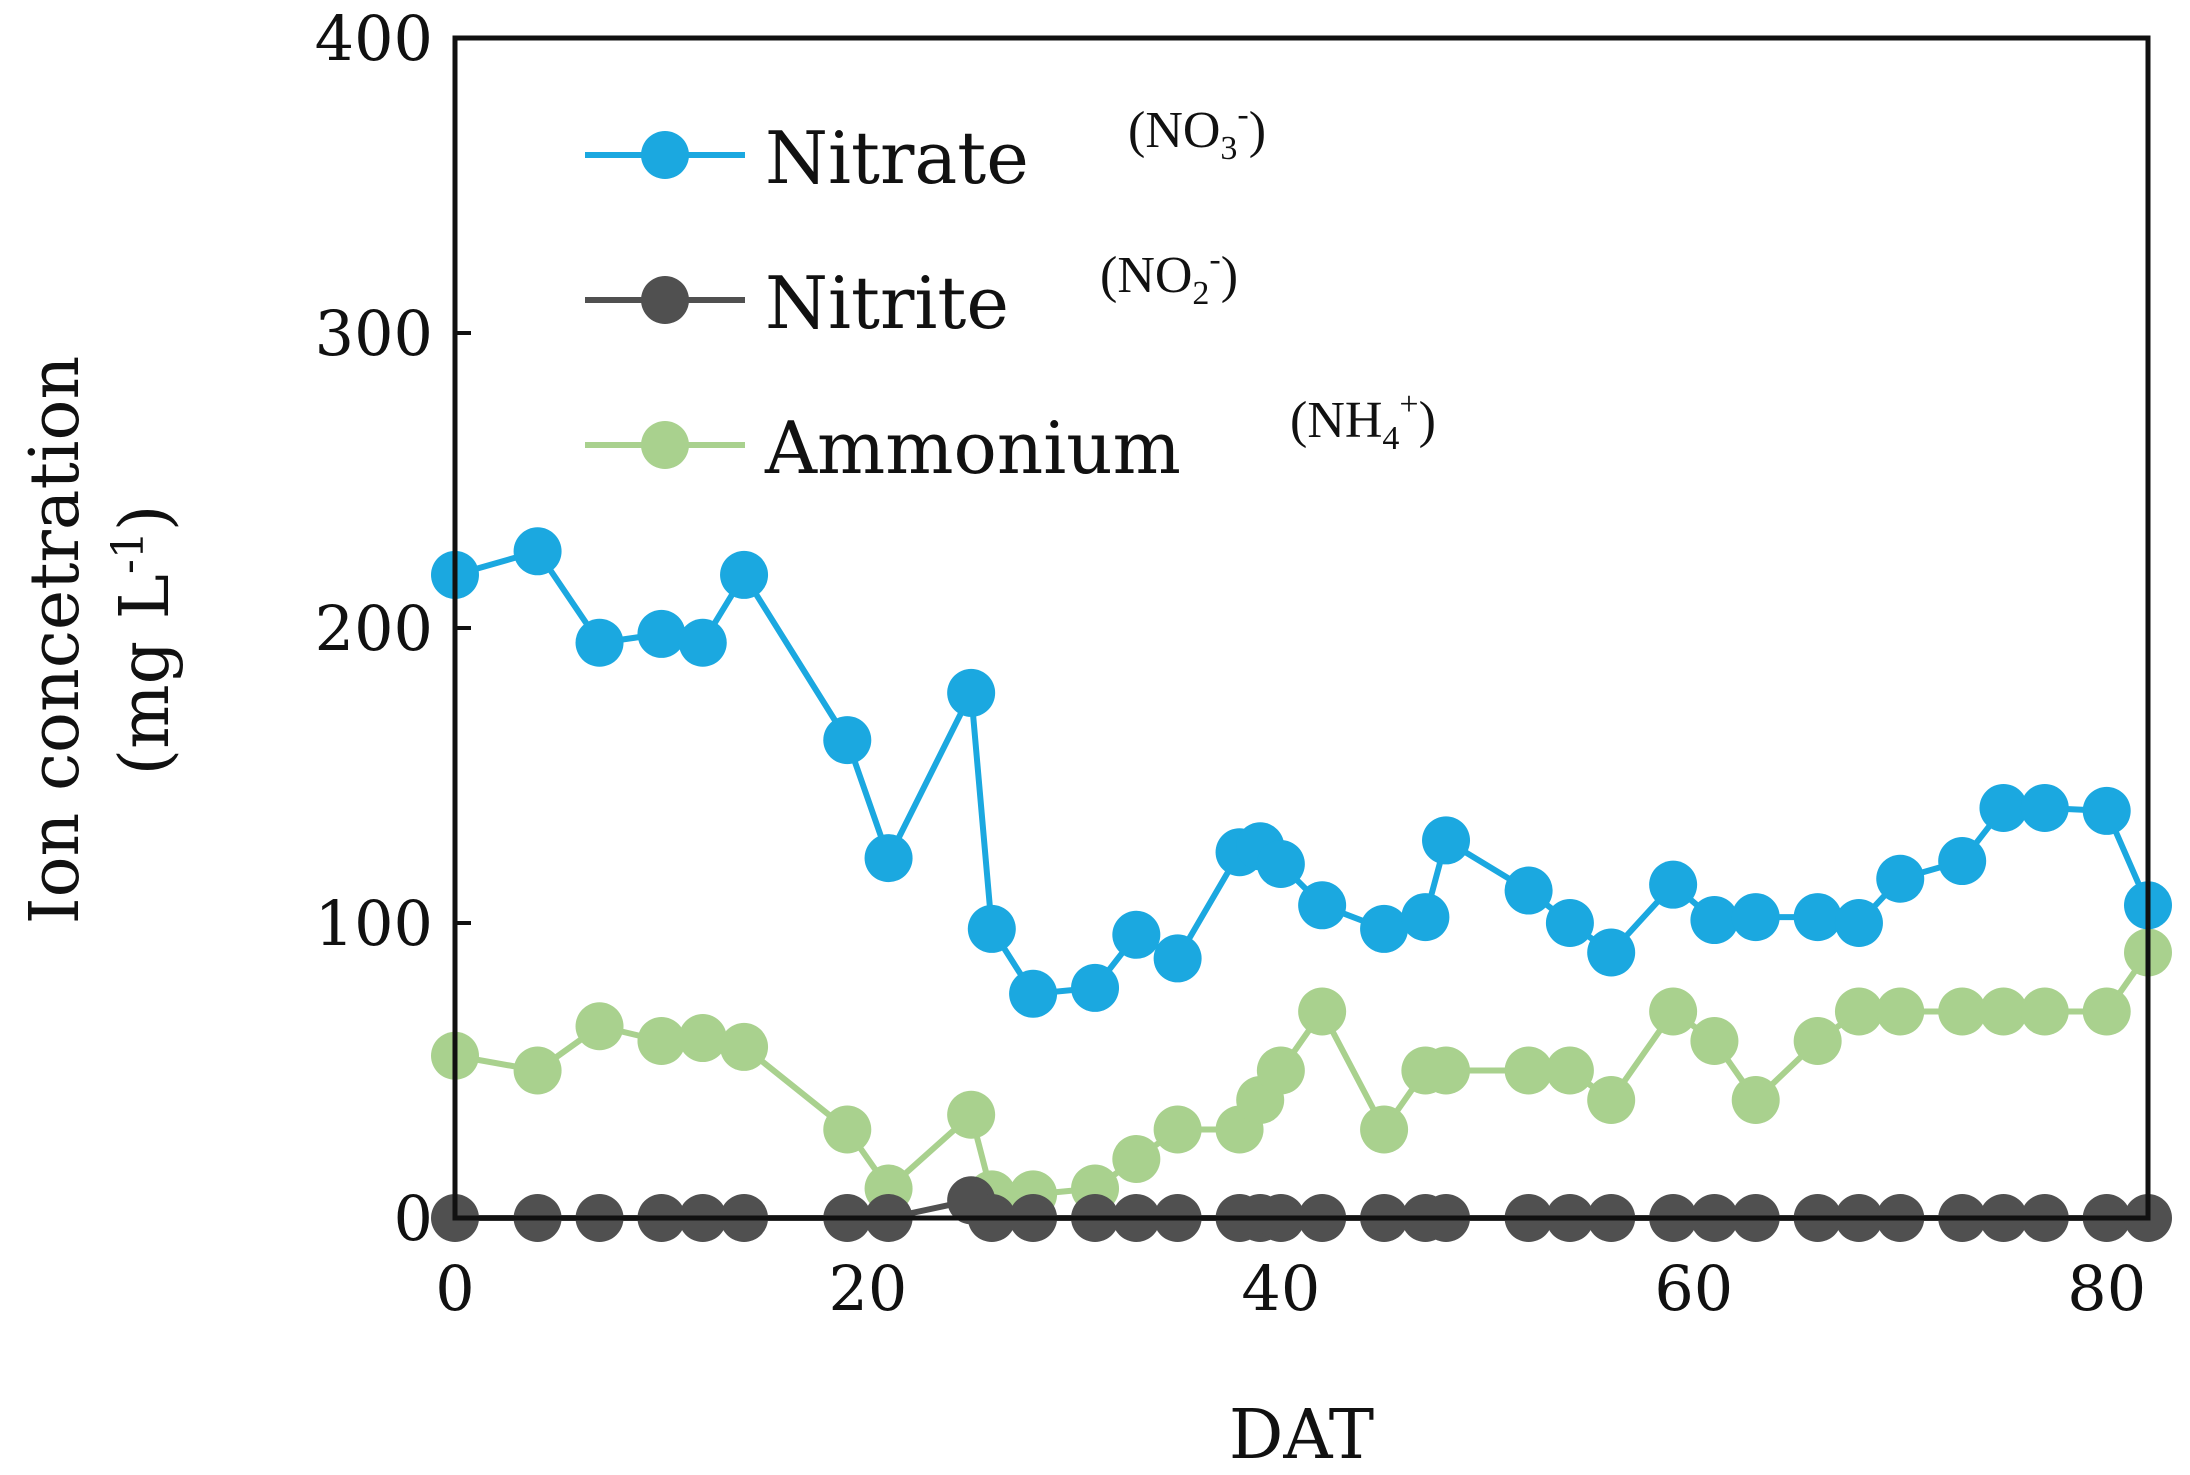 This screenshot has height=1475, width=2190. I want to click on y-tick-label: 0, so click(413, 1218).